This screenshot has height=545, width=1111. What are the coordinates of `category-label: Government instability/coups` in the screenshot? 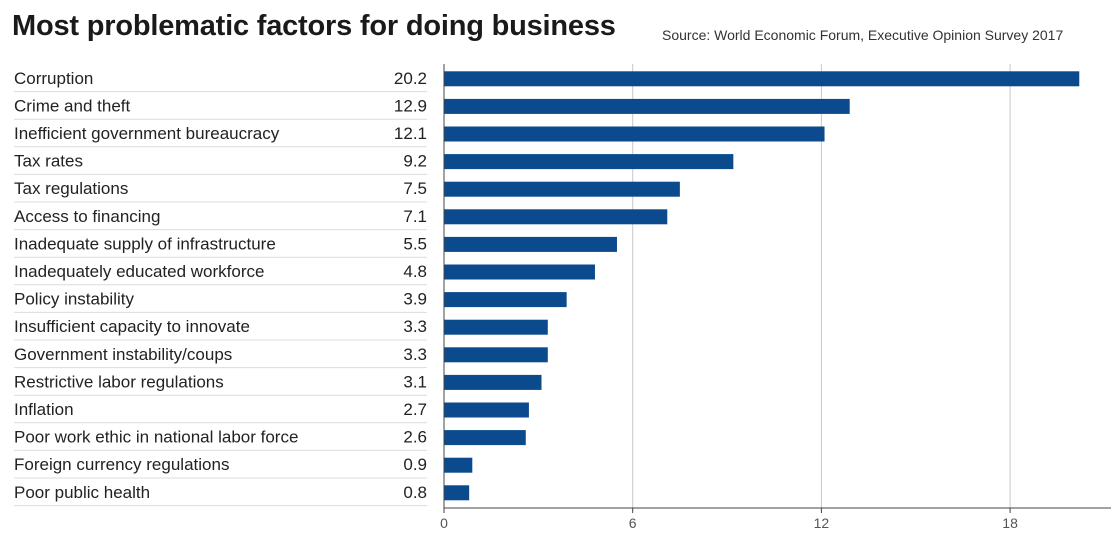 It's located at (123, 354).